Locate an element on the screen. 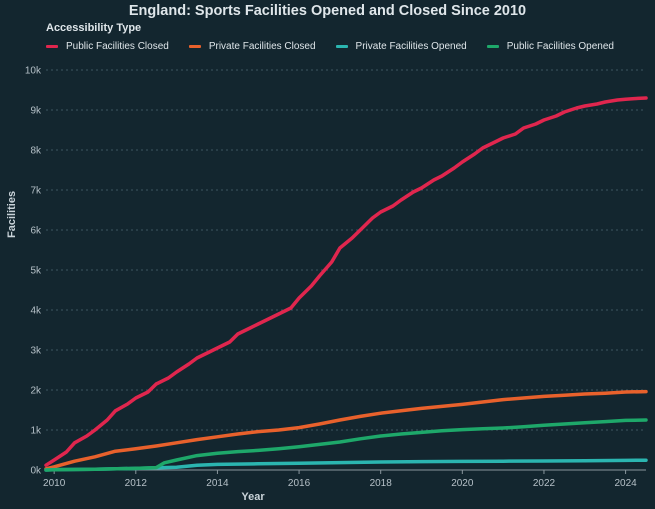 The width and height of the screenshot is (655, 509). y-tick-label: 1k is located at coordinates (36, 431).